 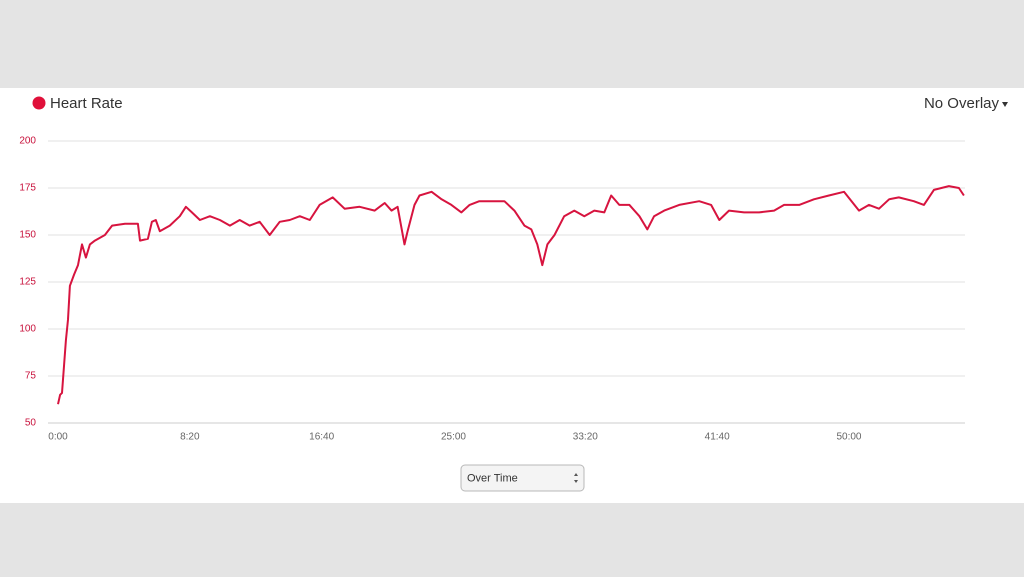 I want to click on x-tick-label: 41:40, so click(x=717, y=437).